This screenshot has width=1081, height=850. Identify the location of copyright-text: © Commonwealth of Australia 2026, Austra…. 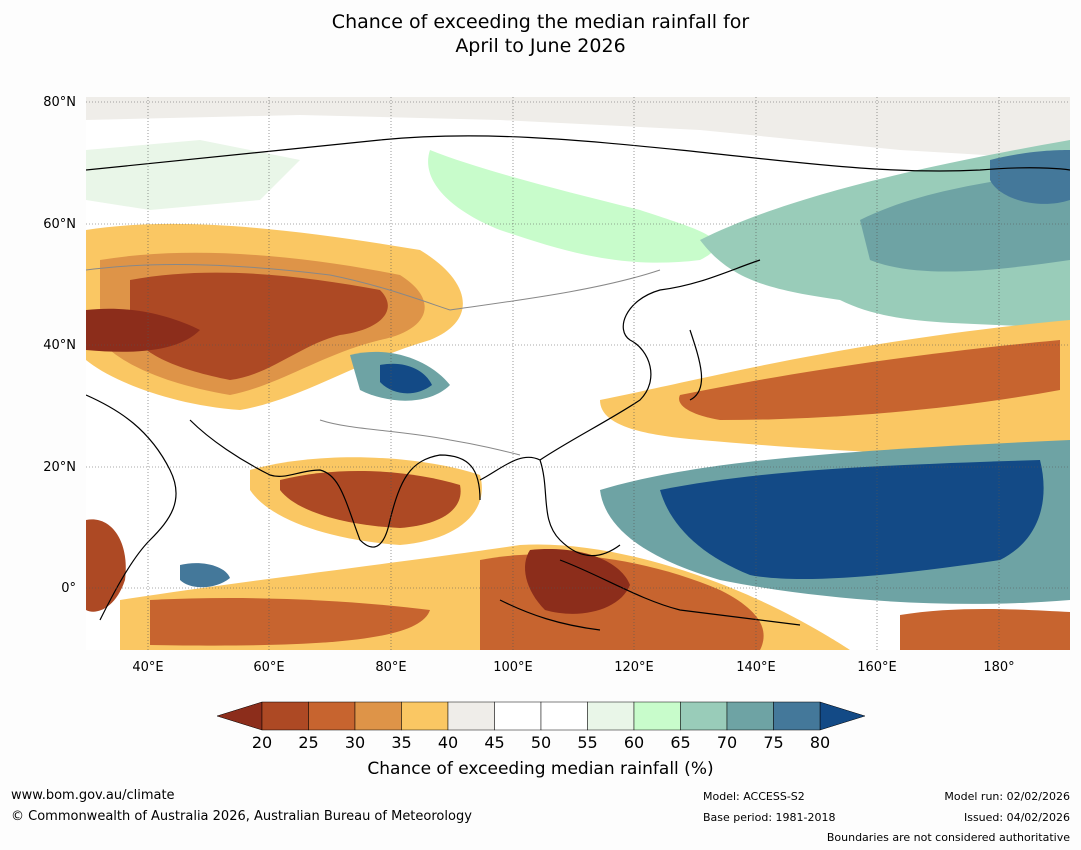
(241, 816).